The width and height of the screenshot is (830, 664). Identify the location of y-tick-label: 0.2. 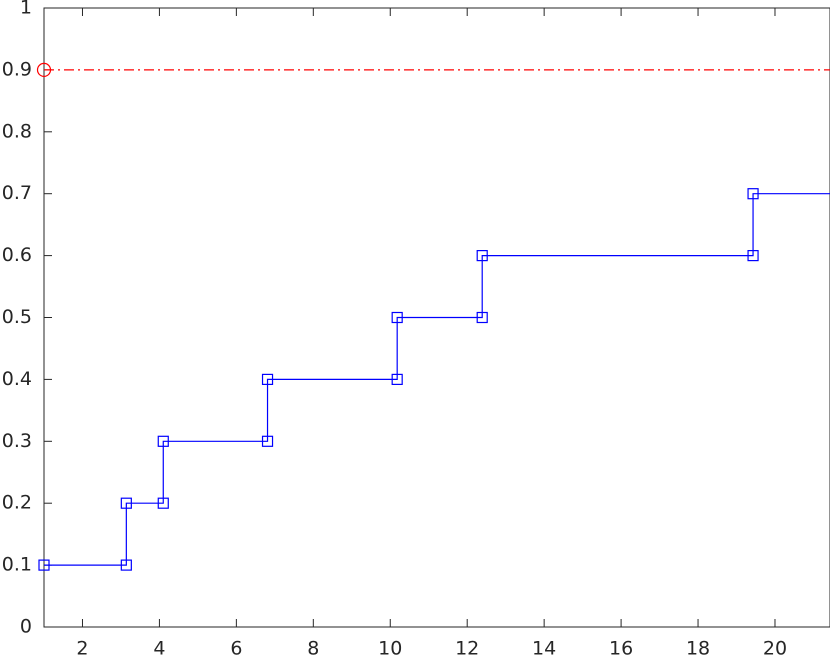
(17, 503).